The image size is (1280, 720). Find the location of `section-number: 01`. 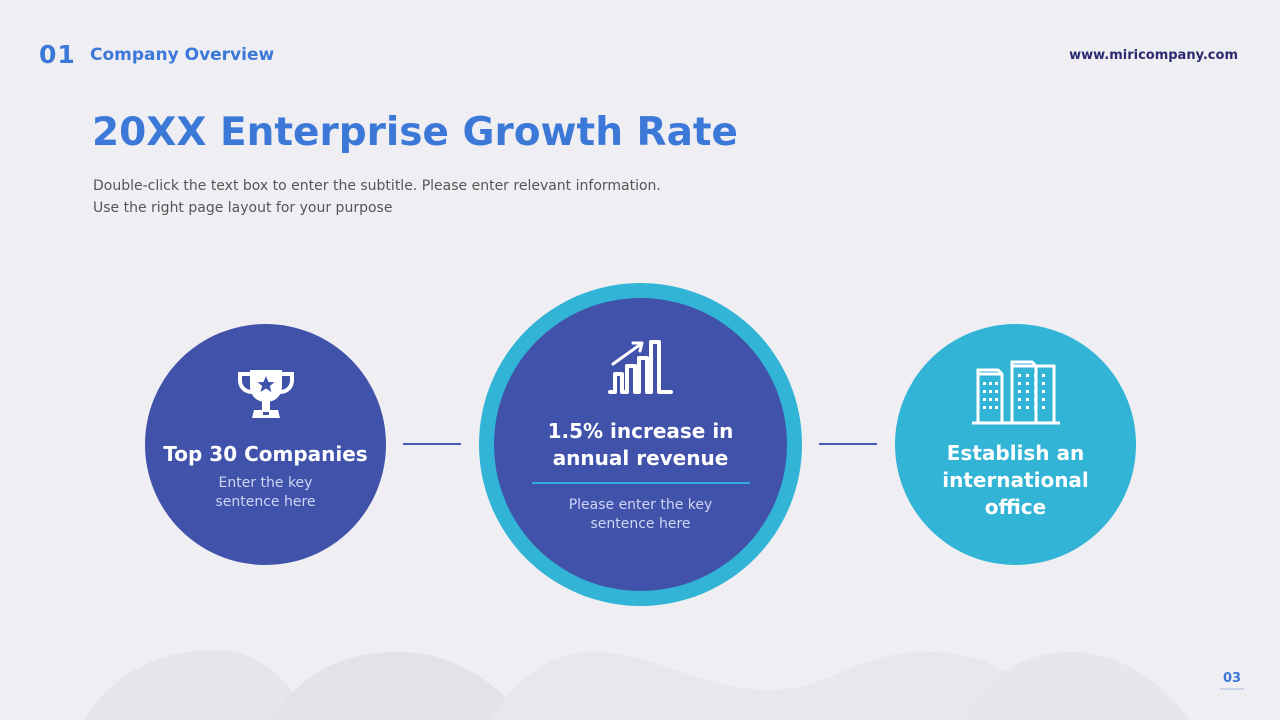

section-number: 01 is located at coordinates (57, 54).